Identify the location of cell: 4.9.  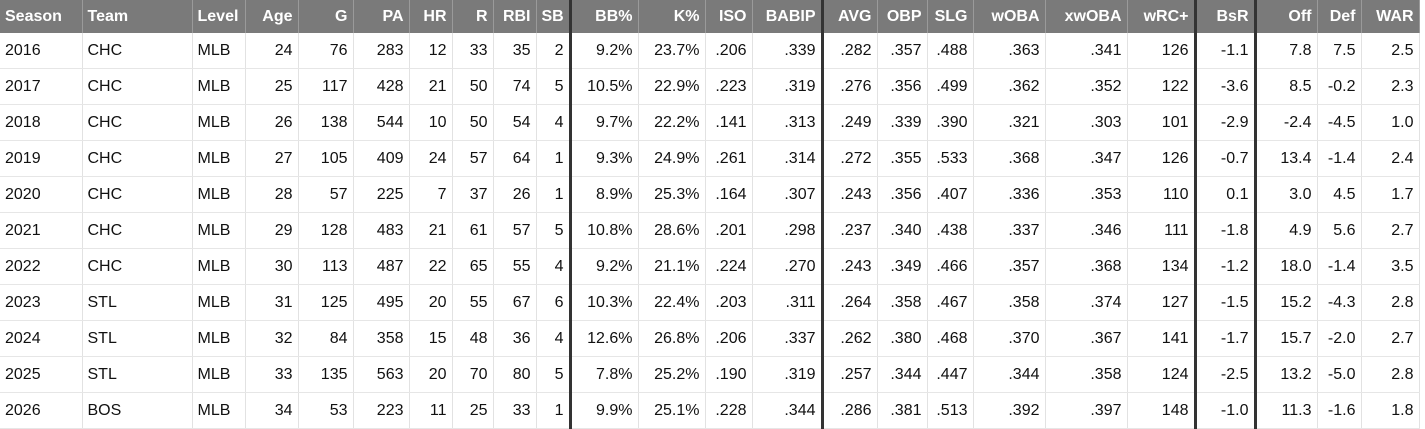
(1286, 230).